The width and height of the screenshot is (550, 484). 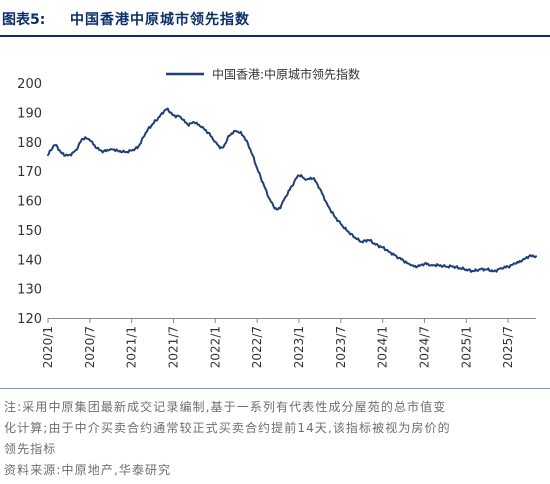 What do you see at coordinates (225, 407) in the screenshot?
I see `note-line-1: 注:采用中原集团最新成交记录编制,基于一系列有代表性成分屋苑的总市值变` at bounding box center [225, 407].